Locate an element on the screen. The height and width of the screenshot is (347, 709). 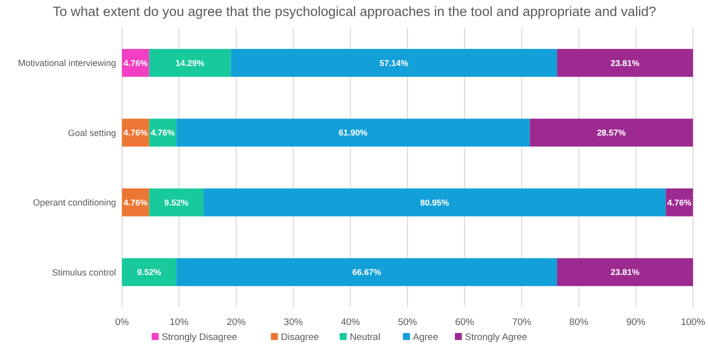
data-label: 80.95% is located at coordinates (435, 202).